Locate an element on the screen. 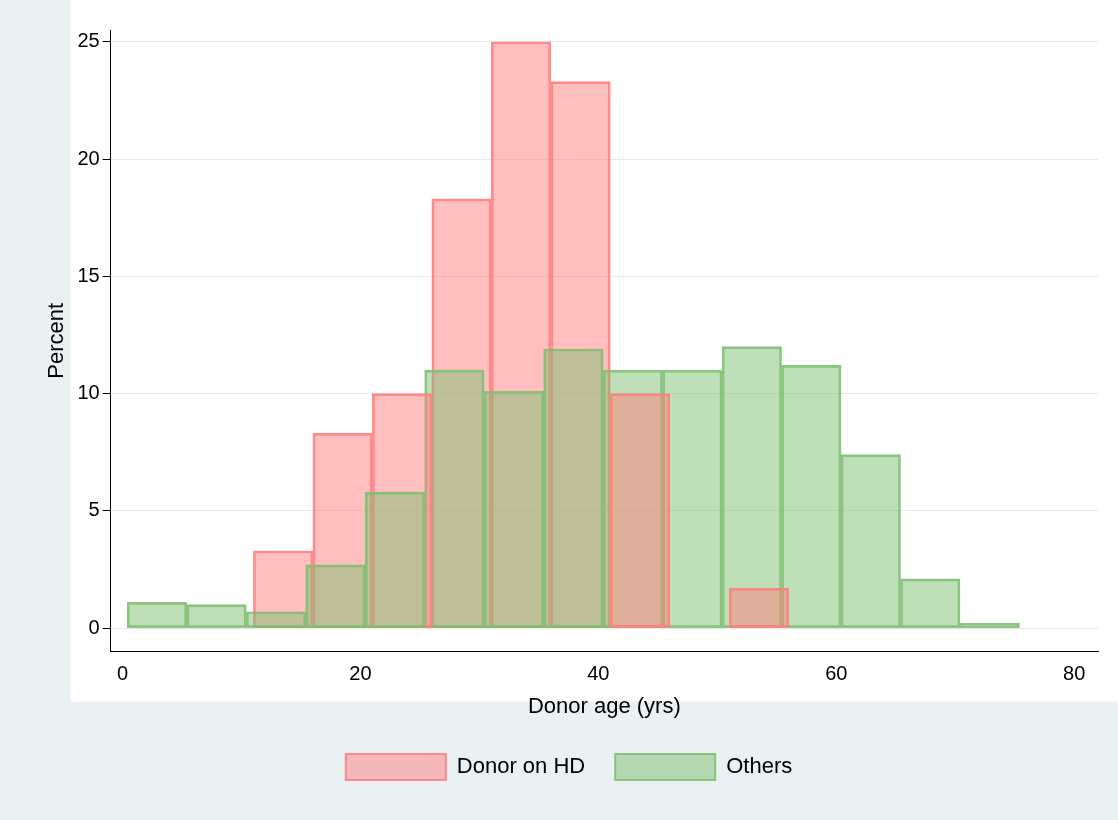 The width and height of the screenshot is (1118, 820). x-tick-label: 0 is located at coordinates (122, 673).